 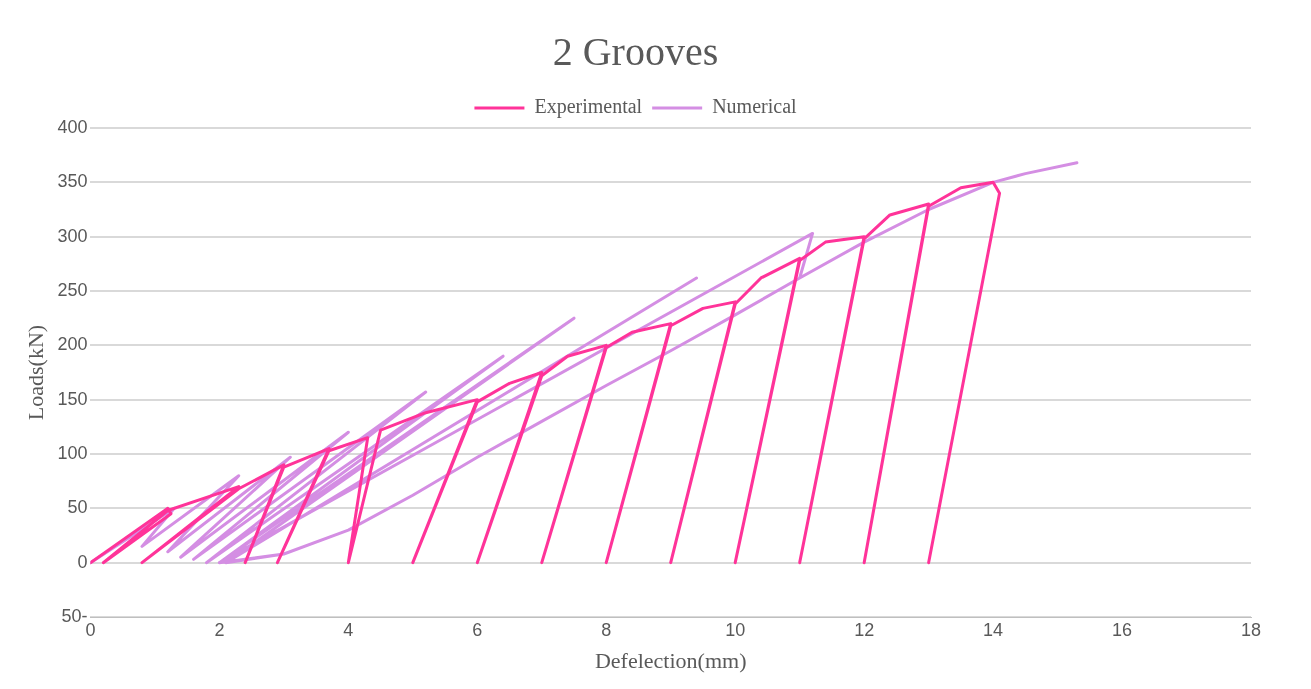 What do you see at coordinates (72, 181) in the screenshot?
I see `y-tick-label: 350` at bounding box center [72, 181].